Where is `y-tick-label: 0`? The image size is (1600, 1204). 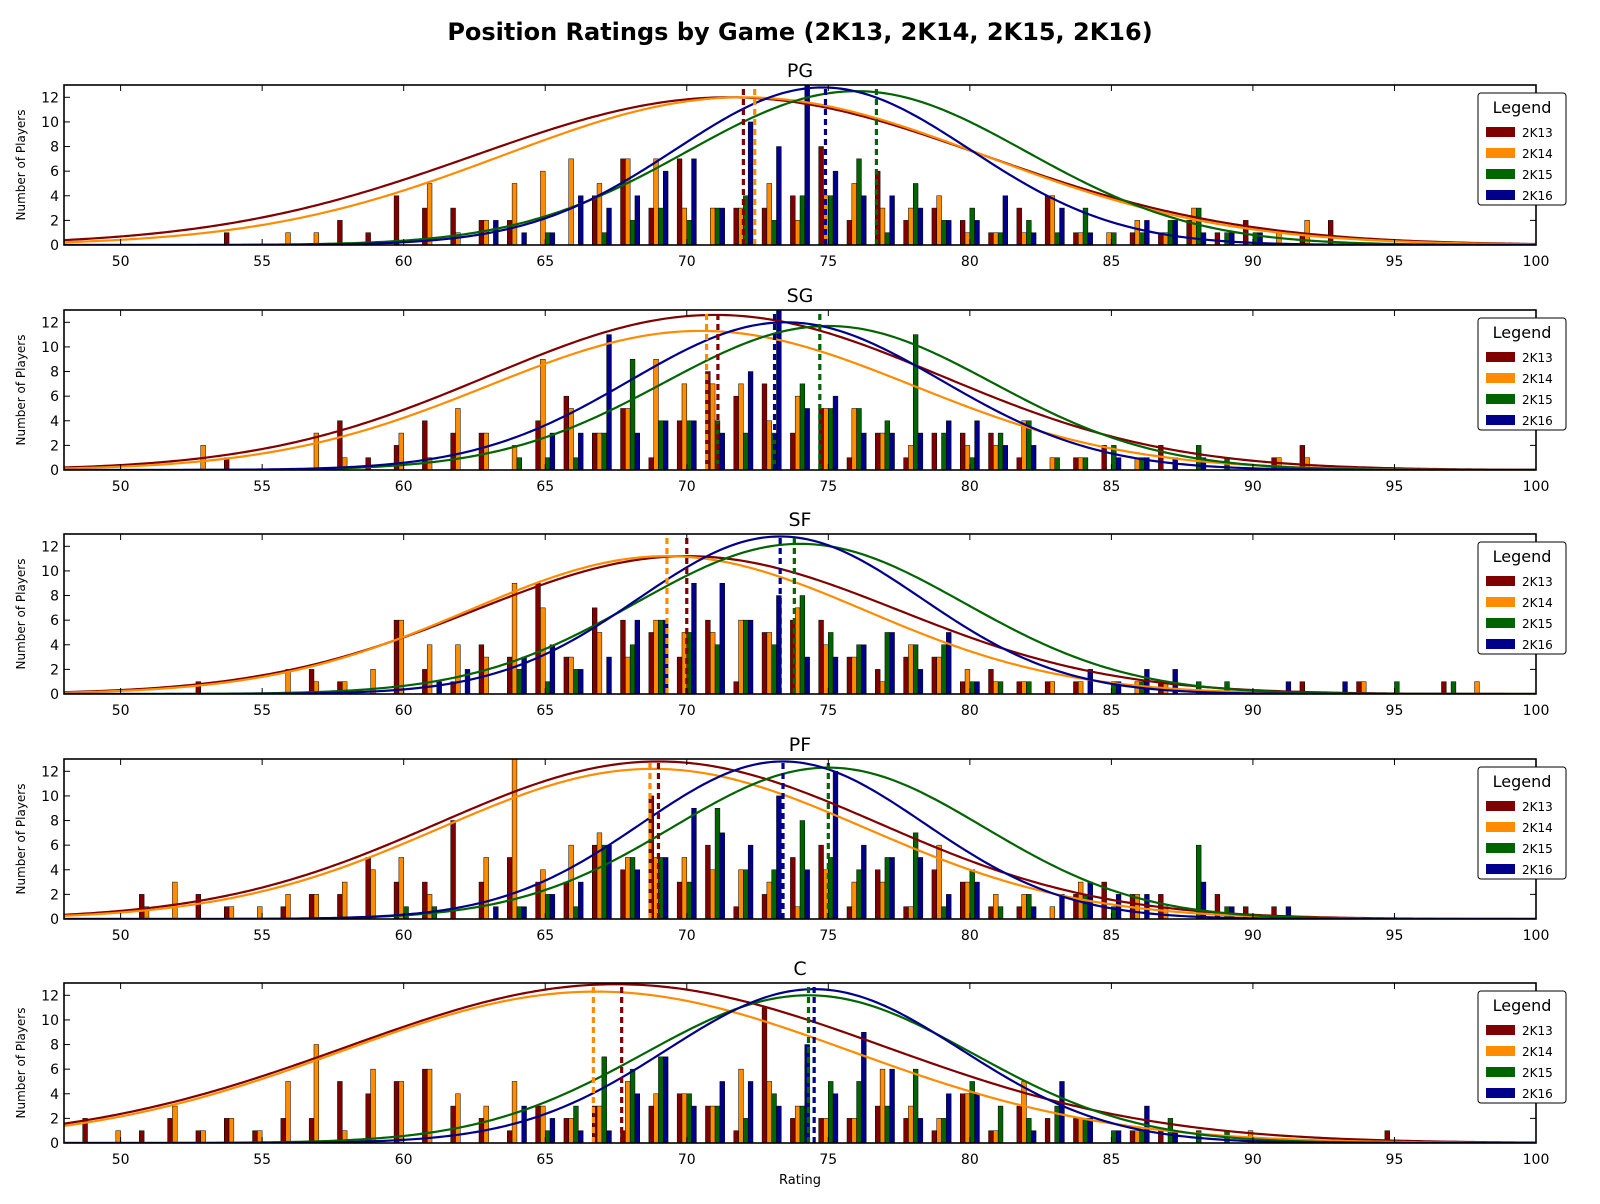
y-tick-label: 0 is located at coordinates (54, 695).